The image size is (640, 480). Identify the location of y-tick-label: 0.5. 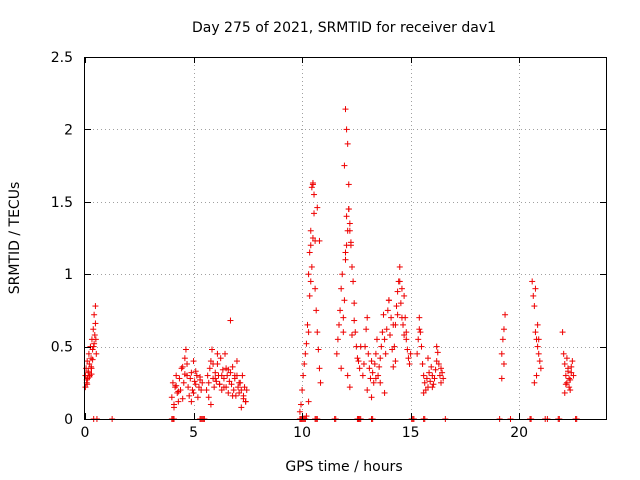
(62, 348).